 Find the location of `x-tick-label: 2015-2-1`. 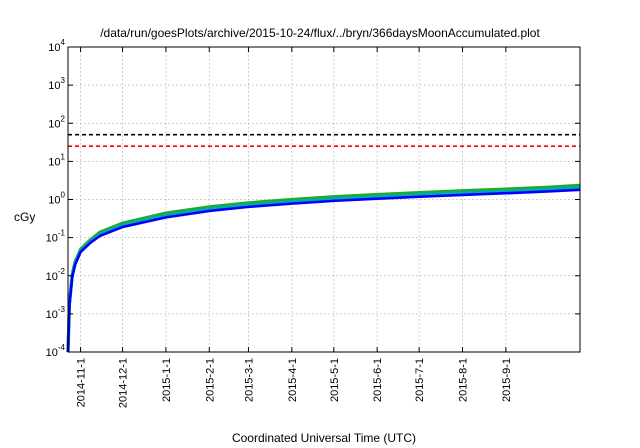

x-tick-label: 2015-2-1 is located at coordinates (210, 380).